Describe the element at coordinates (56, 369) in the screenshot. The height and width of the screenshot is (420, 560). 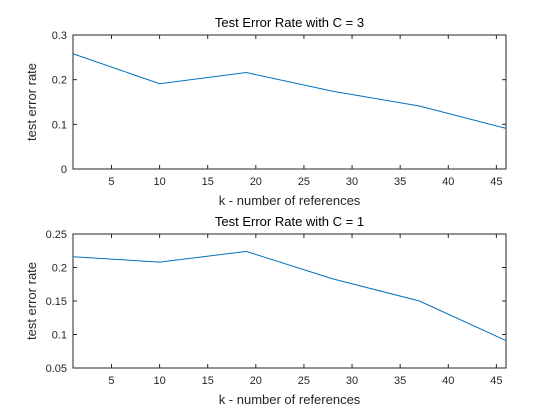
I see `y-tick-label: 0.05` at that location.